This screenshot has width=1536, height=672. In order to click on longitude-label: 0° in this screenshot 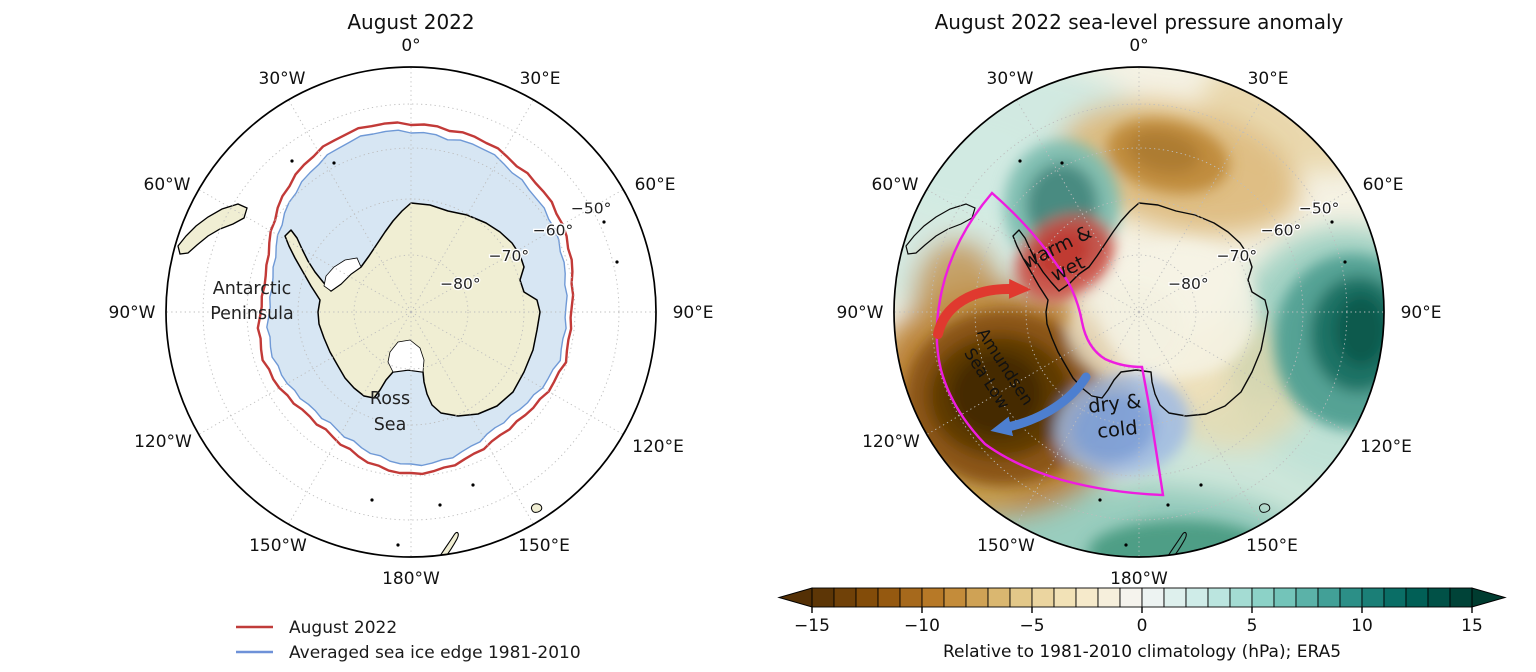, I will do `click(1138, 46)`.